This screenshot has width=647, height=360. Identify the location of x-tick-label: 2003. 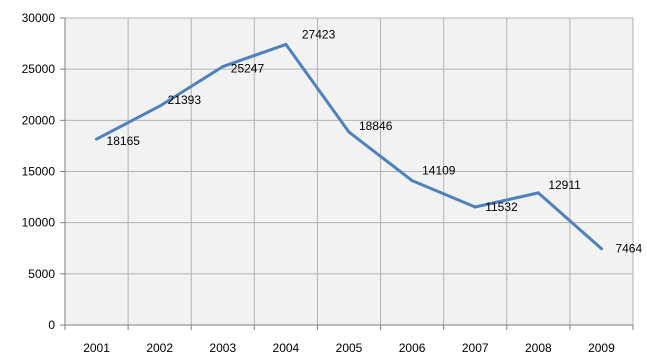
(222, 348).